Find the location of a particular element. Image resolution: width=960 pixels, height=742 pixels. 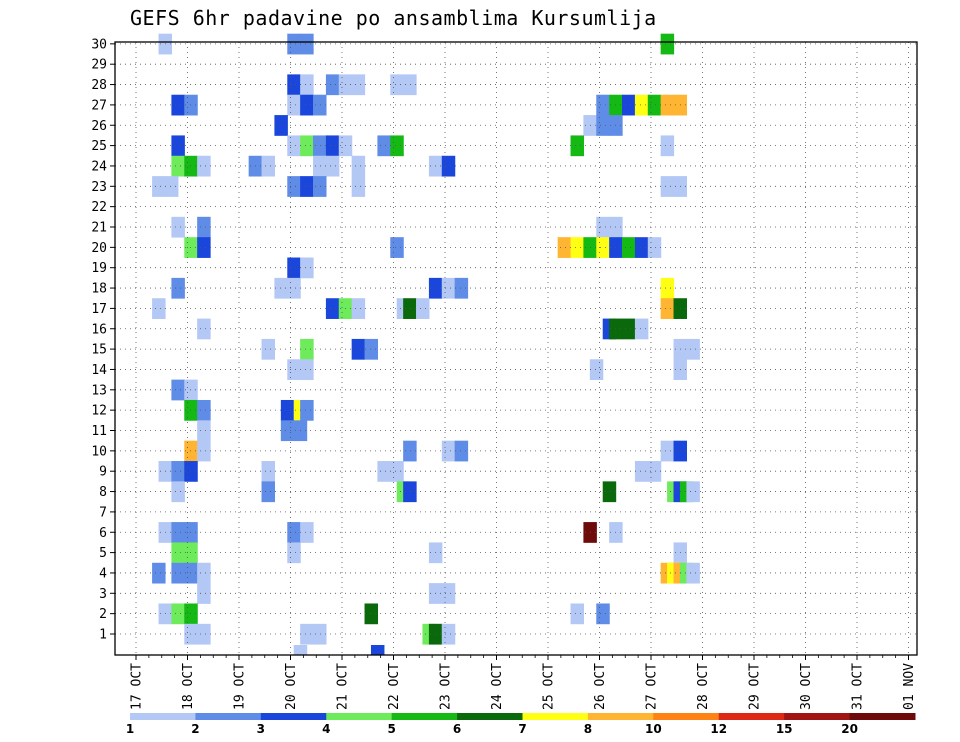

x-tick-label: 18 OCT is located at coordinates (188, 686).